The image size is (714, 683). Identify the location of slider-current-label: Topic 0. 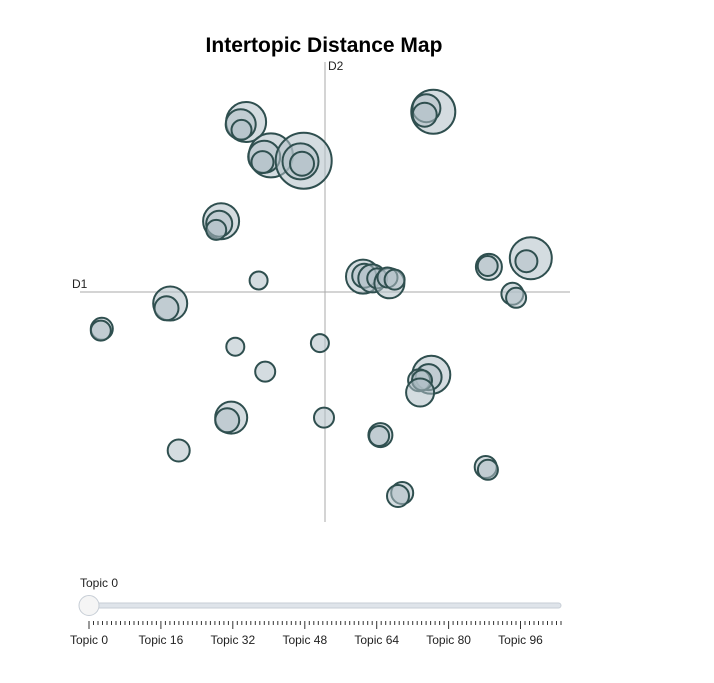
(99, 583).